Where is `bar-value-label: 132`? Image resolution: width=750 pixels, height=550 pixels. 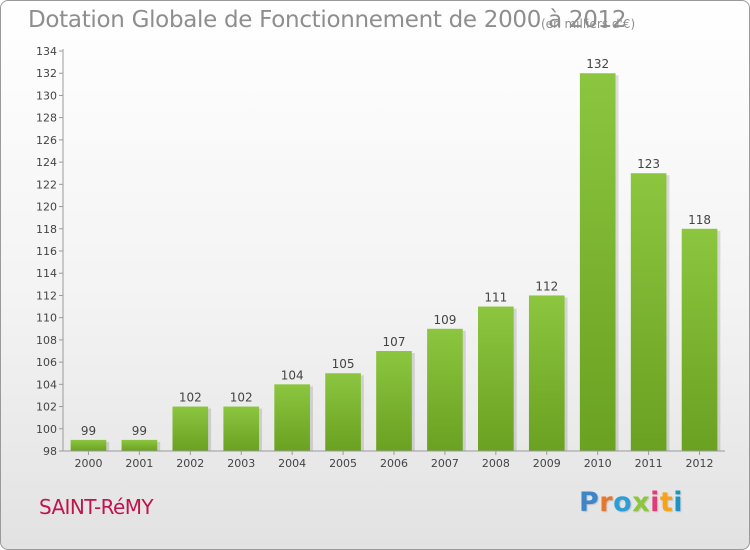 bar-value-label: 132 is located at coordinates (597, 64).